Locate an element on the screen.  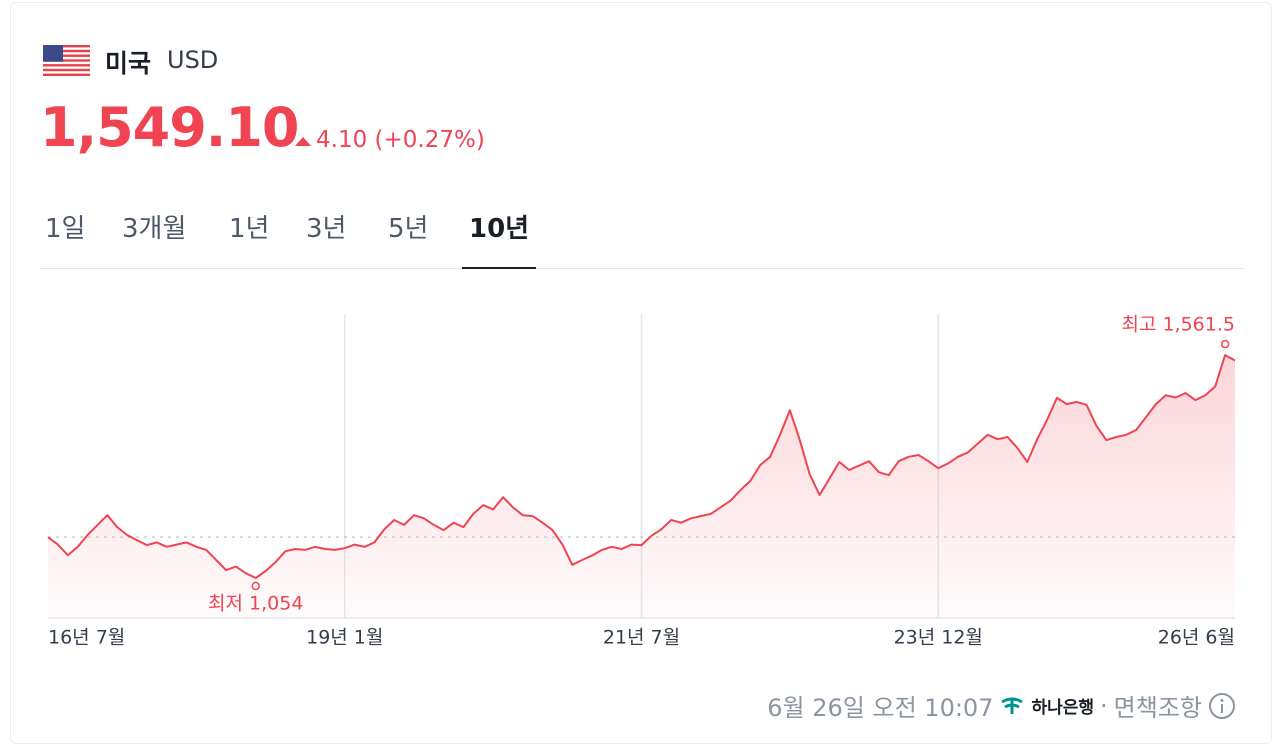
country-name: 미국 is located at coordinates (128, 63).